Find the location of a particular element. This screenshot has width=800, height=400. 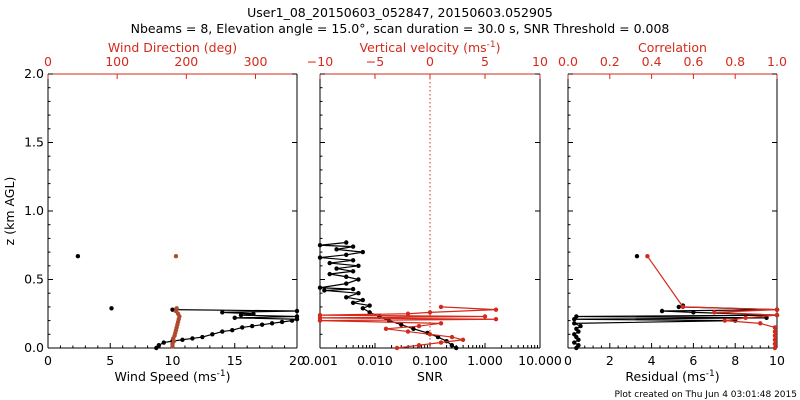

top-tick-label: 100 is located at coordinates (117, 61).